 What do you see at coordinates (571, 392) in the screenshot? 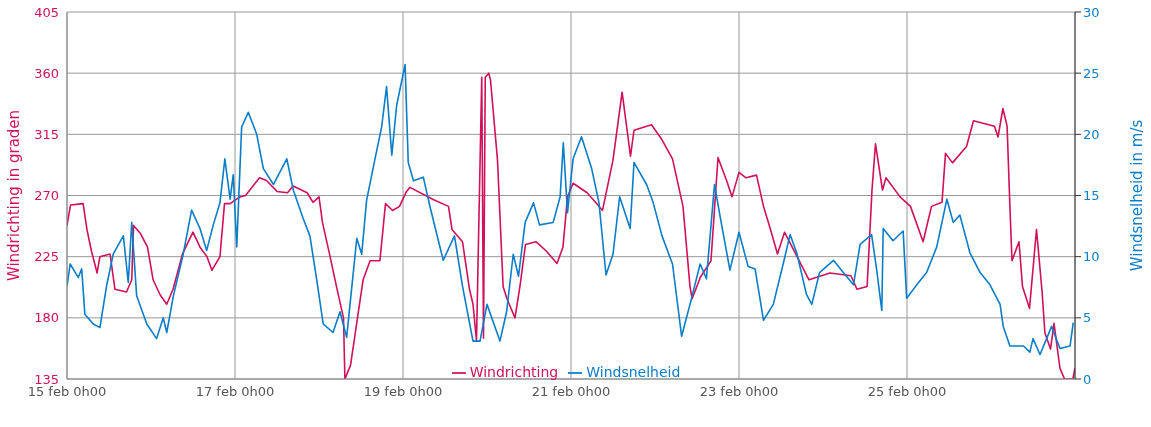
I see `x-tick-label: 21 feb 0h00` at bounding box center [571, 392].